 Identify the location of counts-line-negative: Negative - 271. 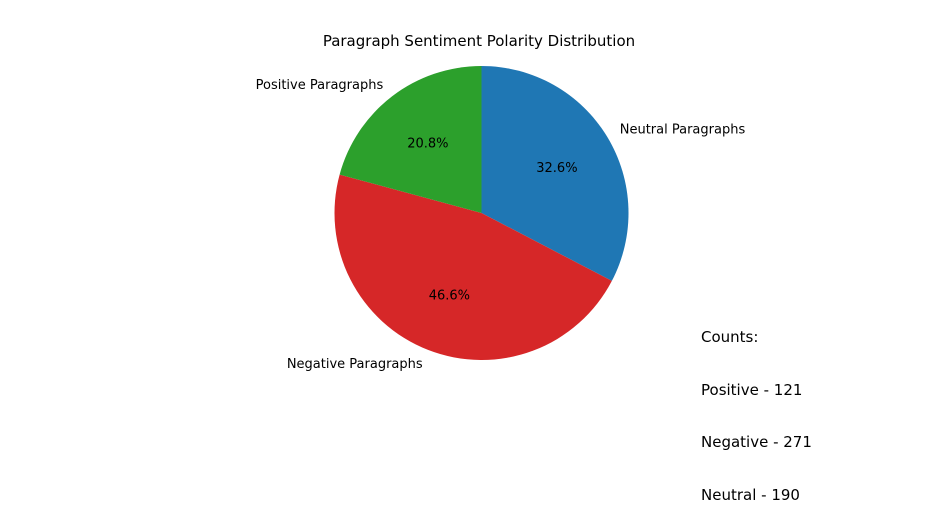
(756, 442).